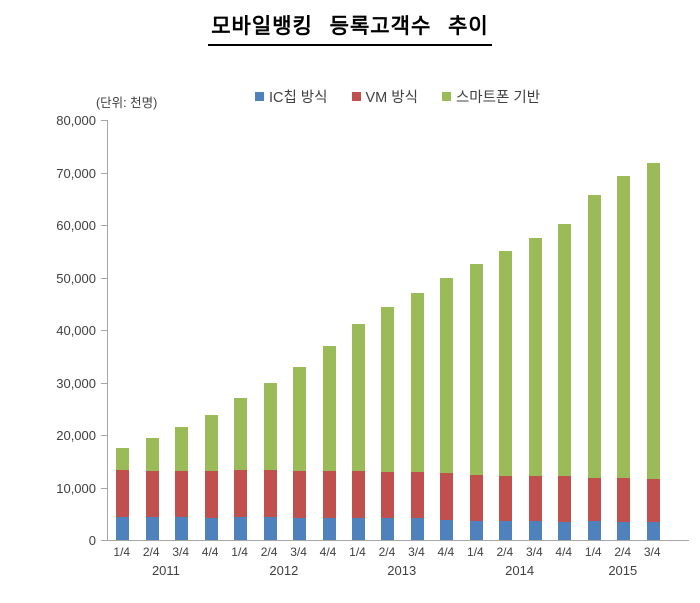 This screenshot has height=603, width=700. What do you see at coordinates (76, 488) in the screenshot?
I see `y-tick-label: 10,000` at bounding box center [76, 488].